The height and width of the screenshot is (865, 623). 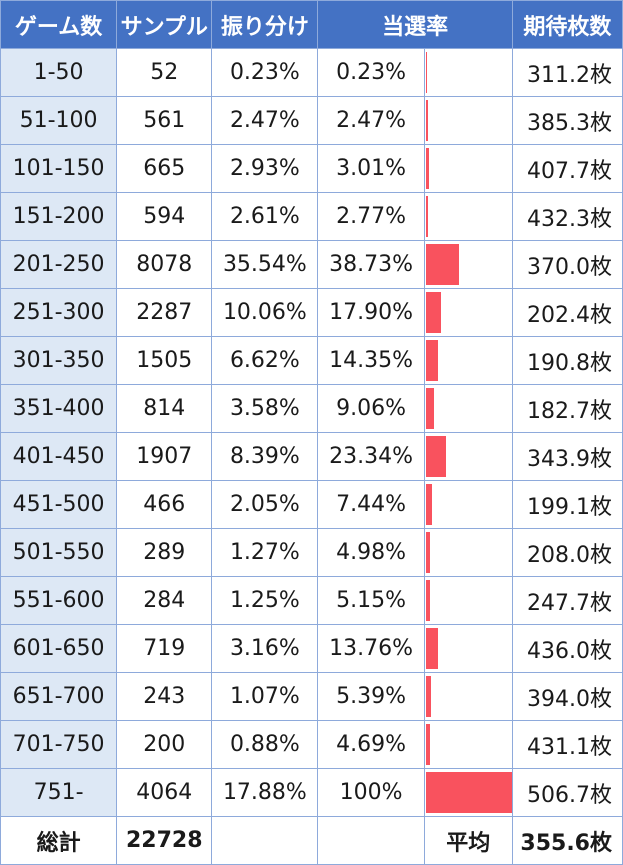 I want to click on cell-share: 2.05%, so click(x=265, y=504).